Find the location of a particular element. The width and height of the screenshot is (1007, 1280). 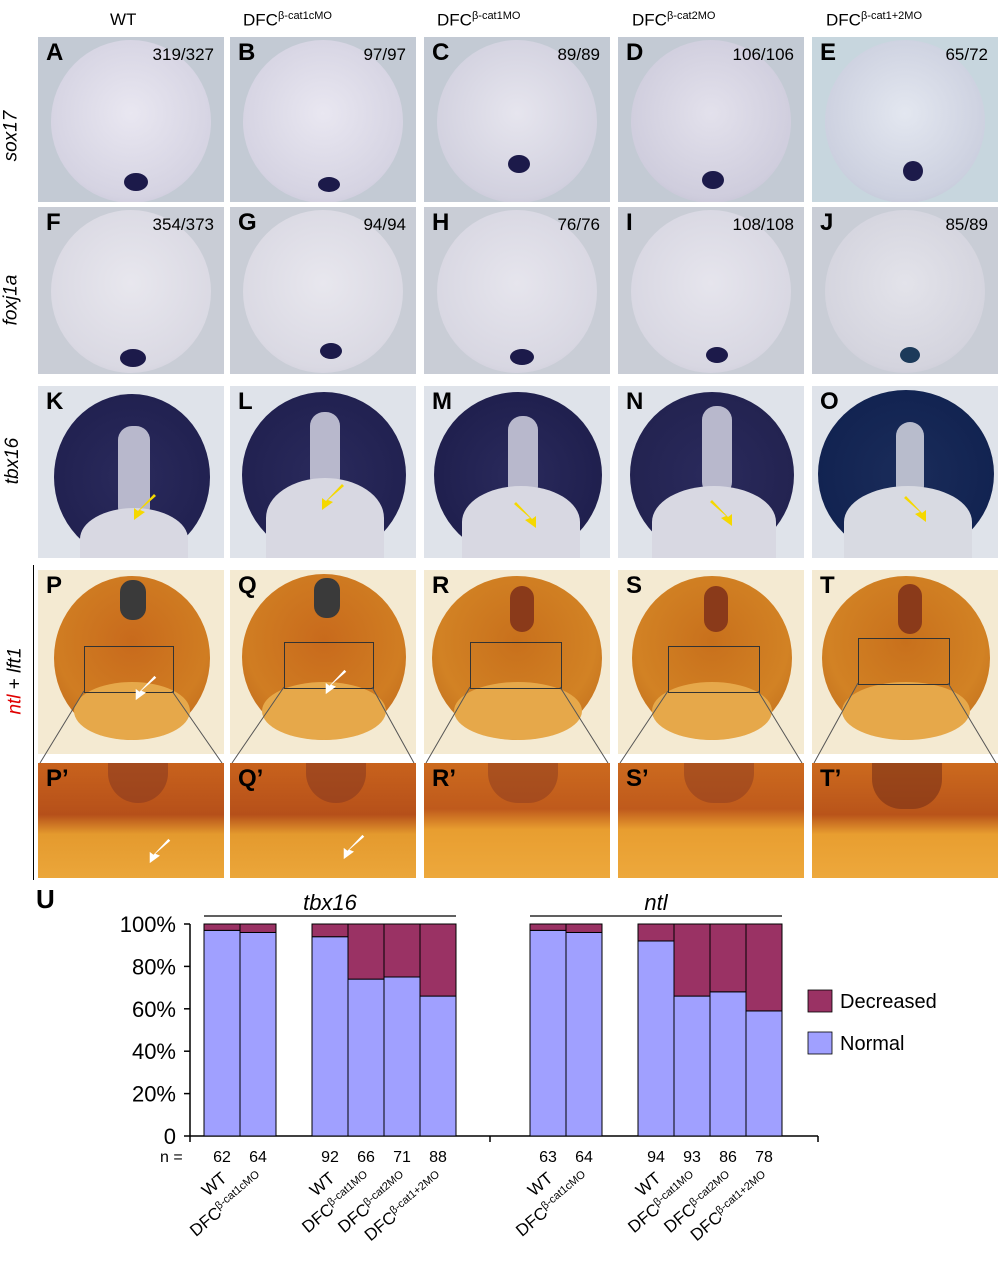

header-sup: β-cat2MO is located at coordinates (691, 16).